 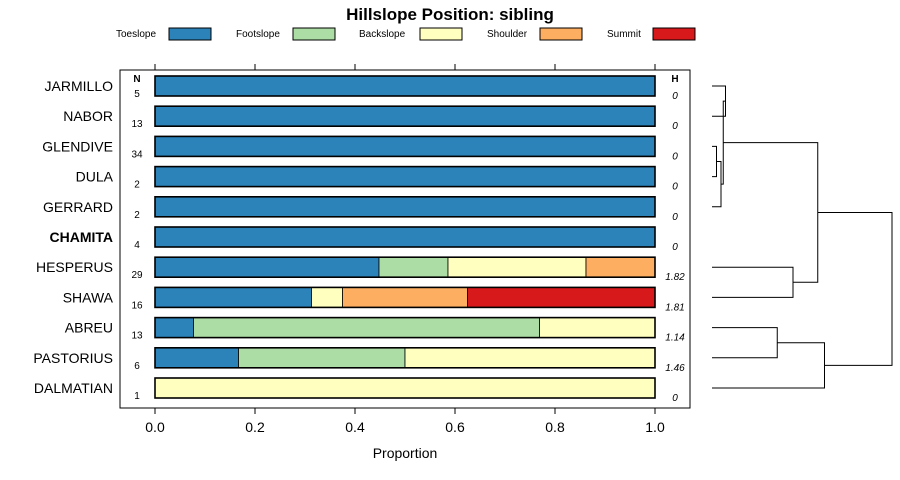 What do you see at coordinates (137, 215) in the screenshot?
I see `n-label-gerrard: 2` at bounding box center [137, 215].